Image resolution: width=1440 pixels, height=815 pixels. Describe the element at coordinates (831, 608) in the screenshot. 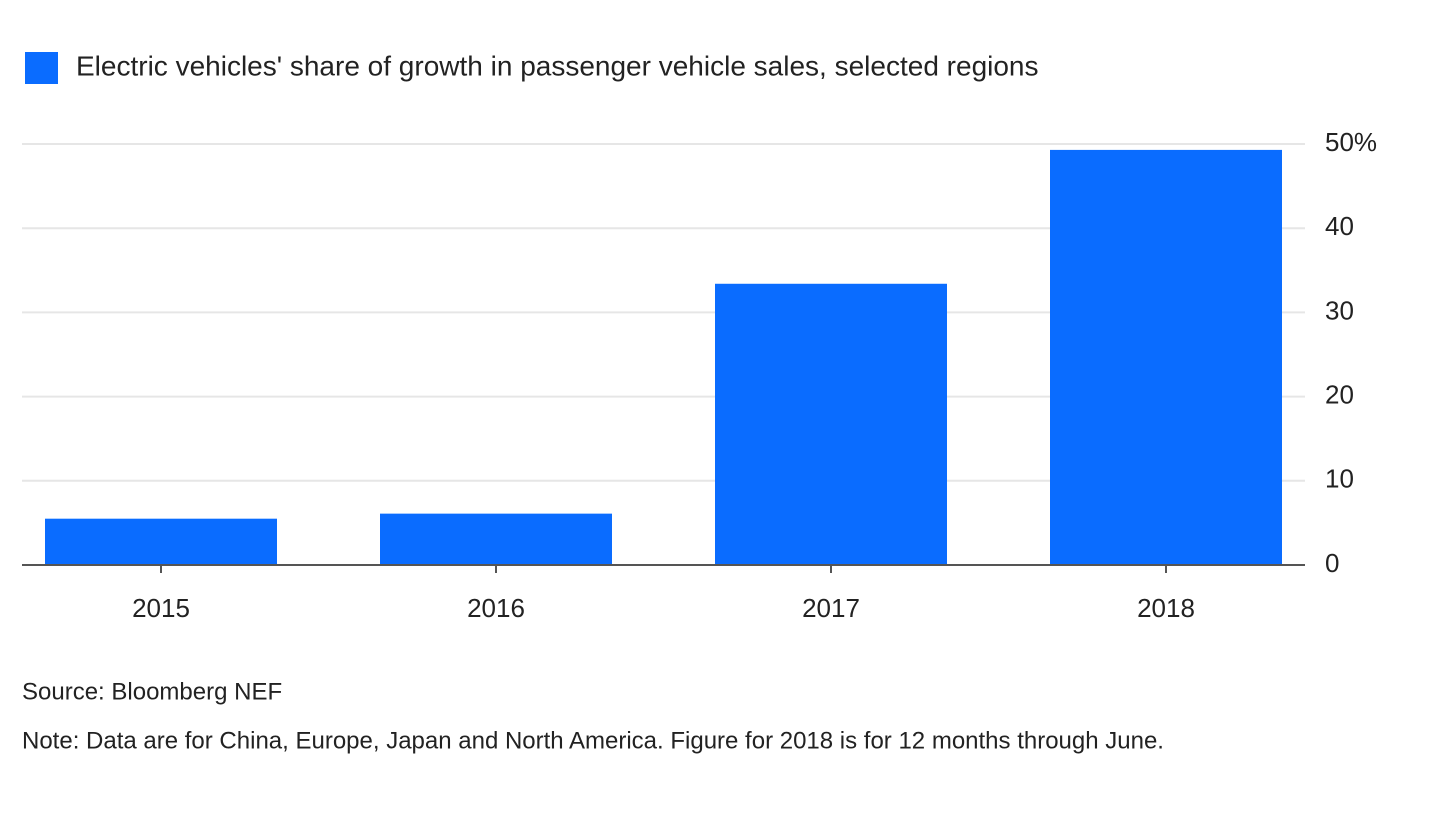

I see `x-tick-label: 2017` at that location.